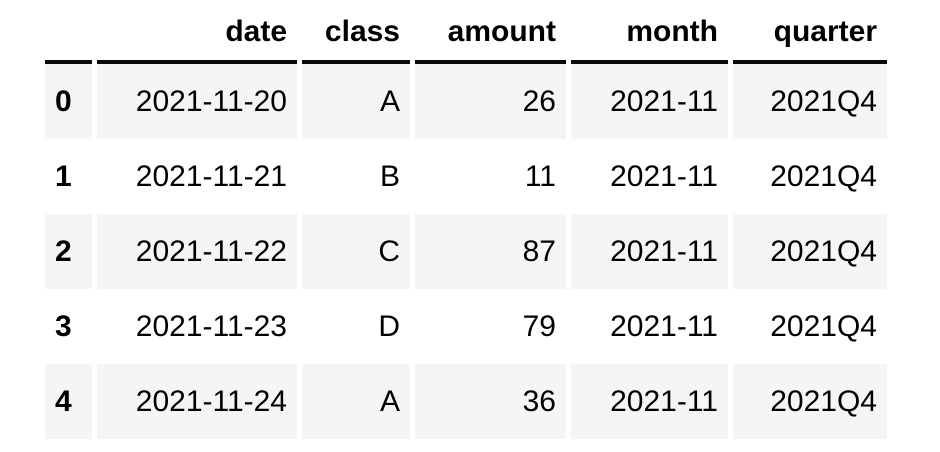 This screenshot has width=940, height=452. What do you see at coordinates (68, 101) in the screenshot?
I see `row-index: 0` at bounding box center [68, 101].